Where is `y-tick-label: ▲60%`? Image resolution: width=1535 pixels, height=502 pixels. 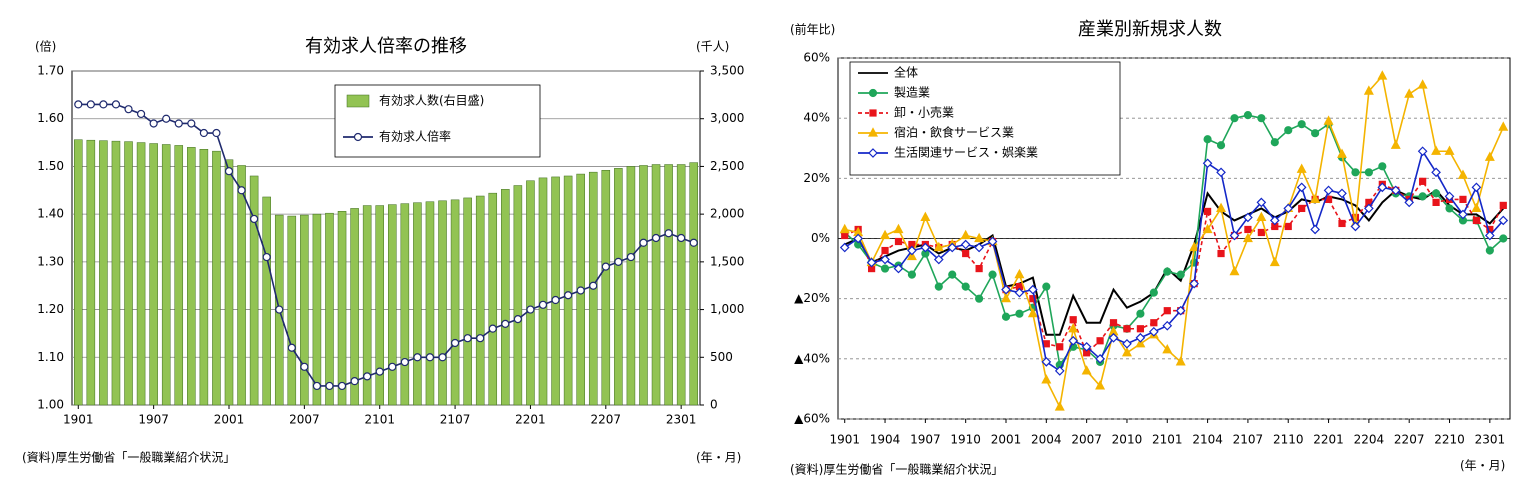
y-tick-label: ▲60% is located at coordinates (812, 419).